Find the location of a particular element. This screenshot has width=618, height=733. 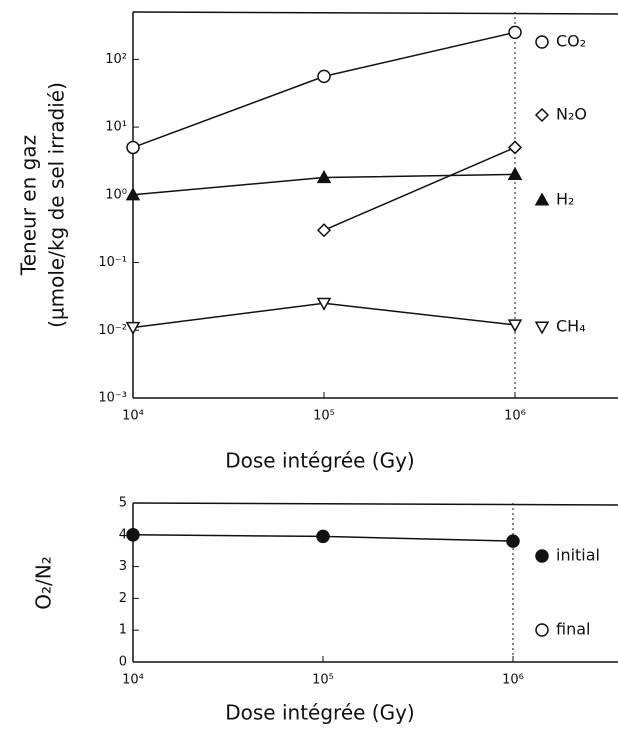

y-tick-label: 5 is located at coordinates (123, 503).